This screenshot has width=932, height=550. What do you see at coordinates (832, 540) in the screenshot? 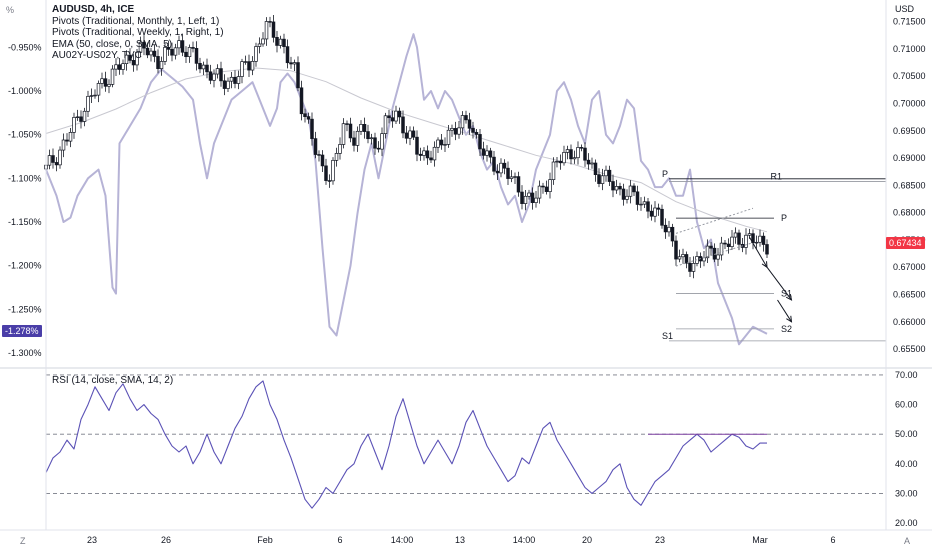
I see `time-tick-label: 6` at bounding box center [832, 540].